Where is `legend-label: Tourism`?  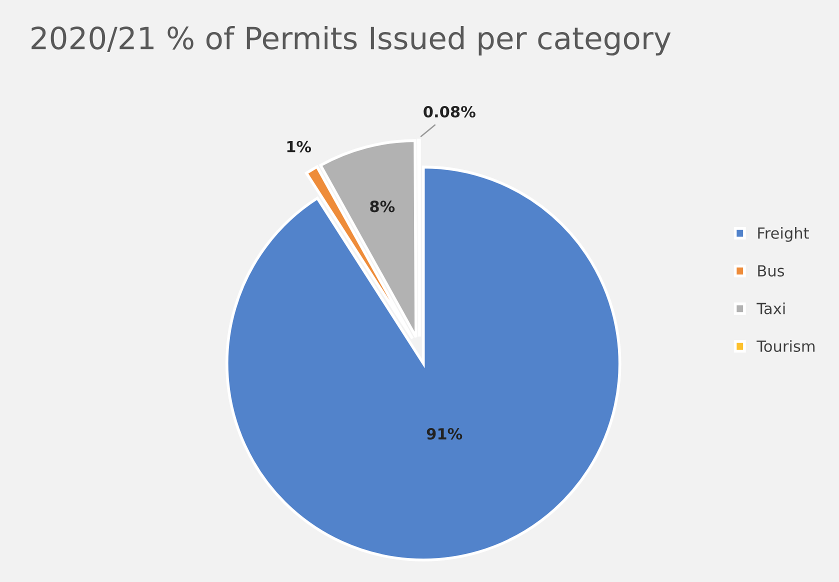 legend-label: Tourism is located at coordinates (785, 346).